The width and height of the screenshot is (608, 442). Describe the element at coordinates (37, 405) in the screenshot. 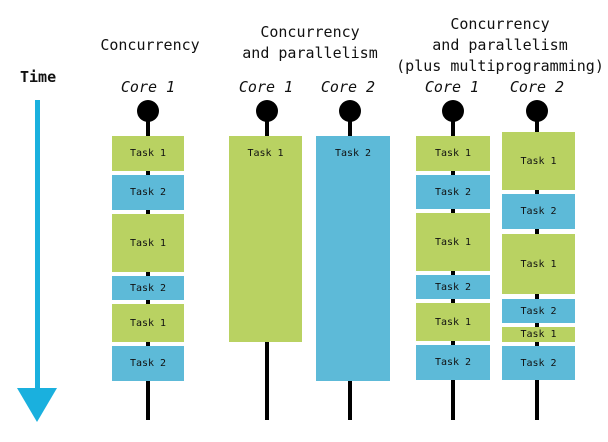

I see `time-arrow-head-icon` at that location.